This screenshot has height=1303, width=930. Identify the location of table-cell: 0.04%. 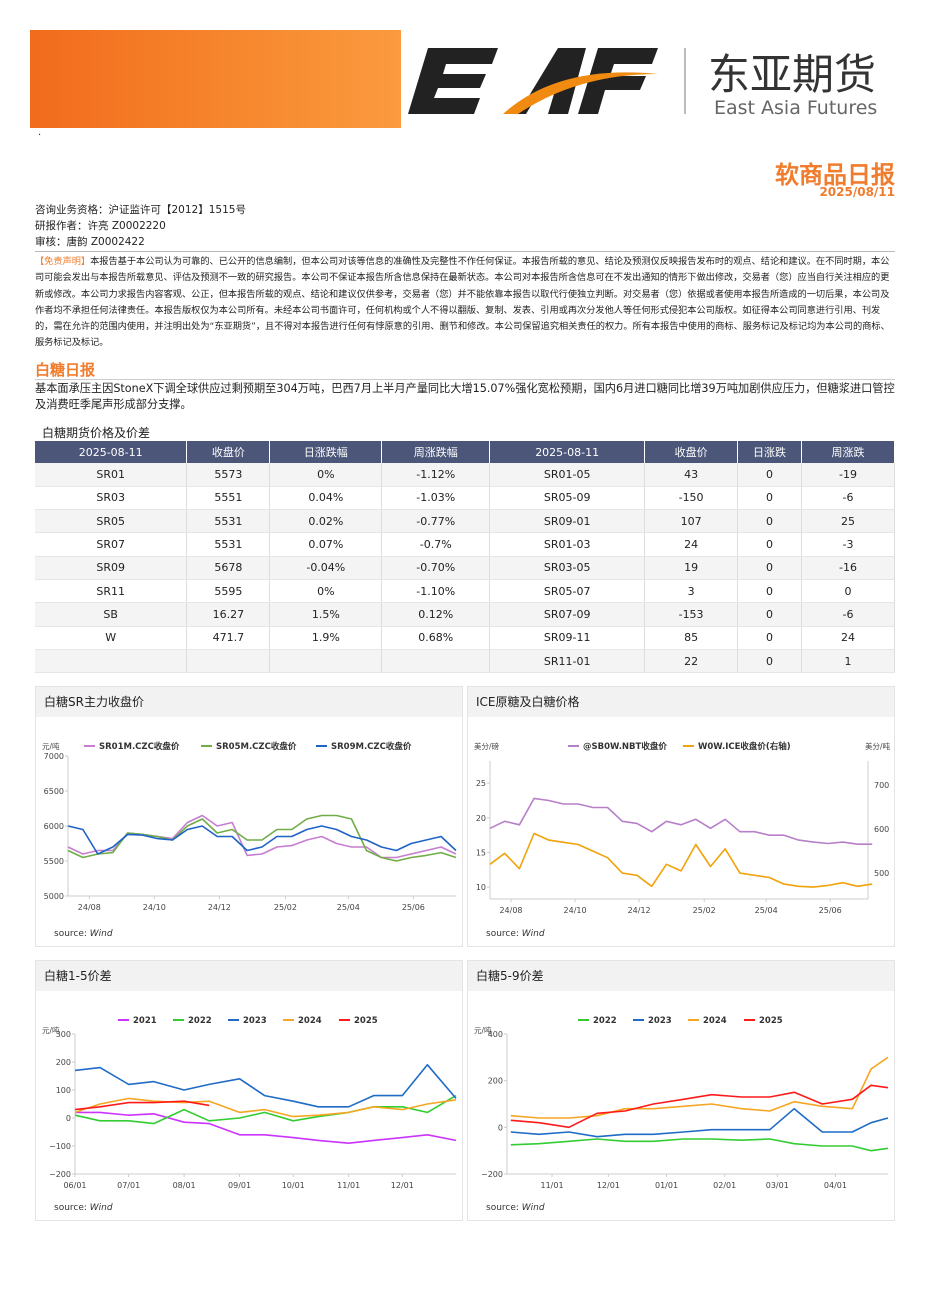
(326, 498).